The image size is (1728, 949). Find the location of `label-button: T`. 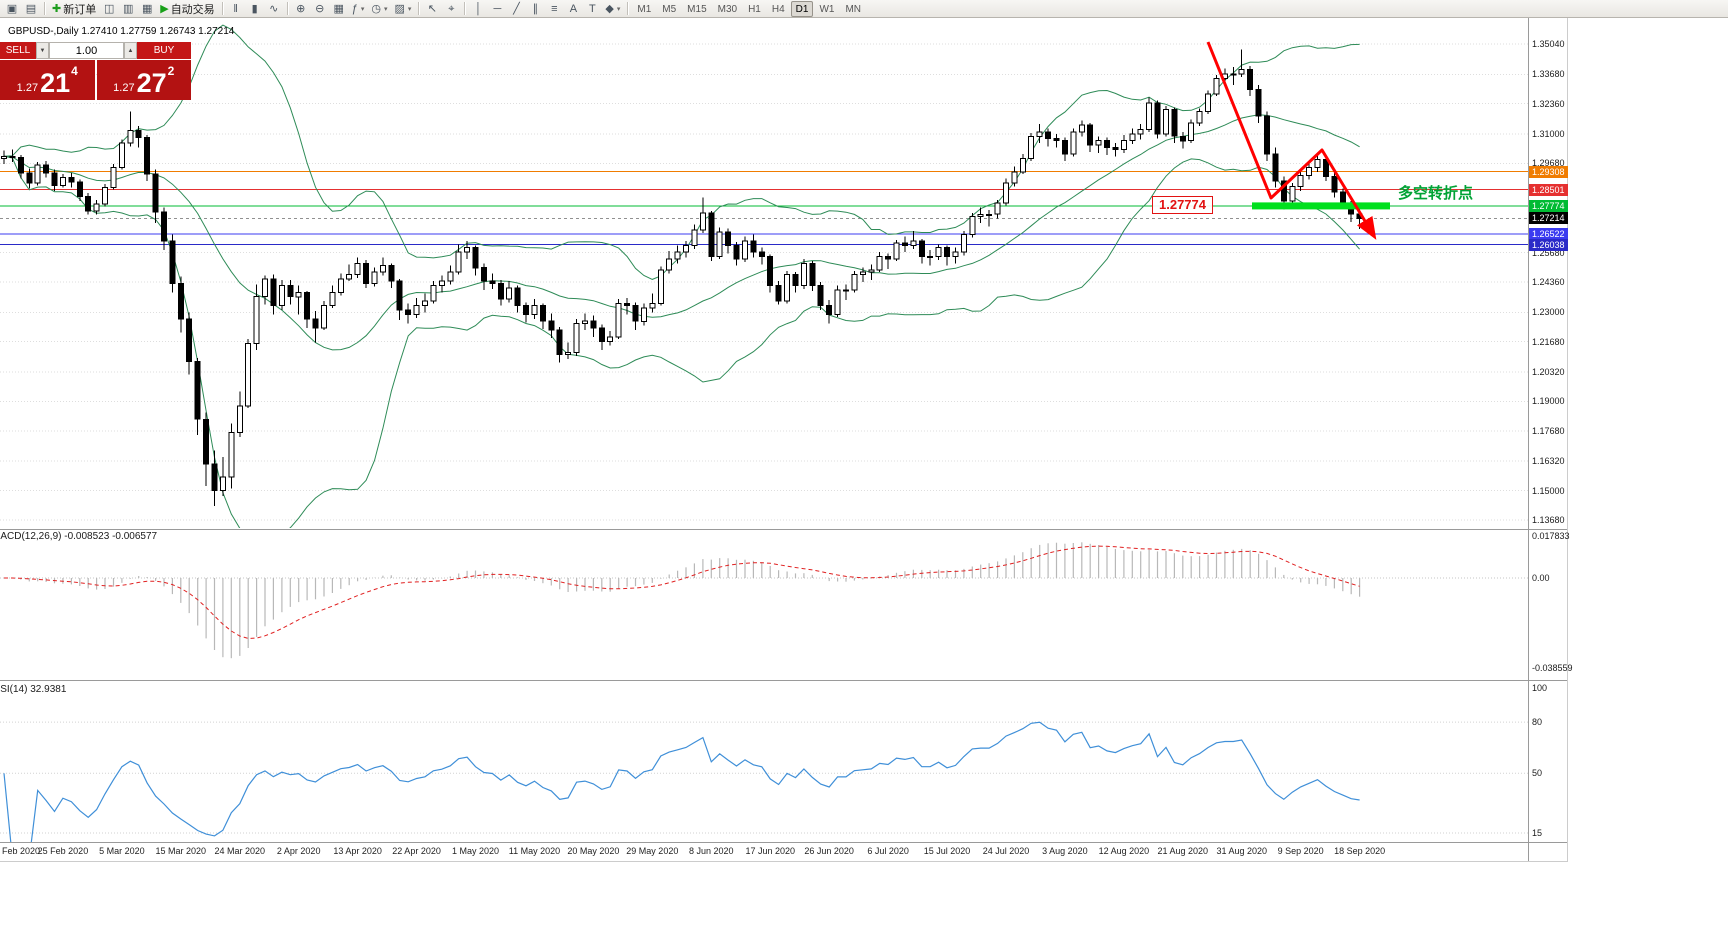

label-button: T is located at coordinates (592, 9).